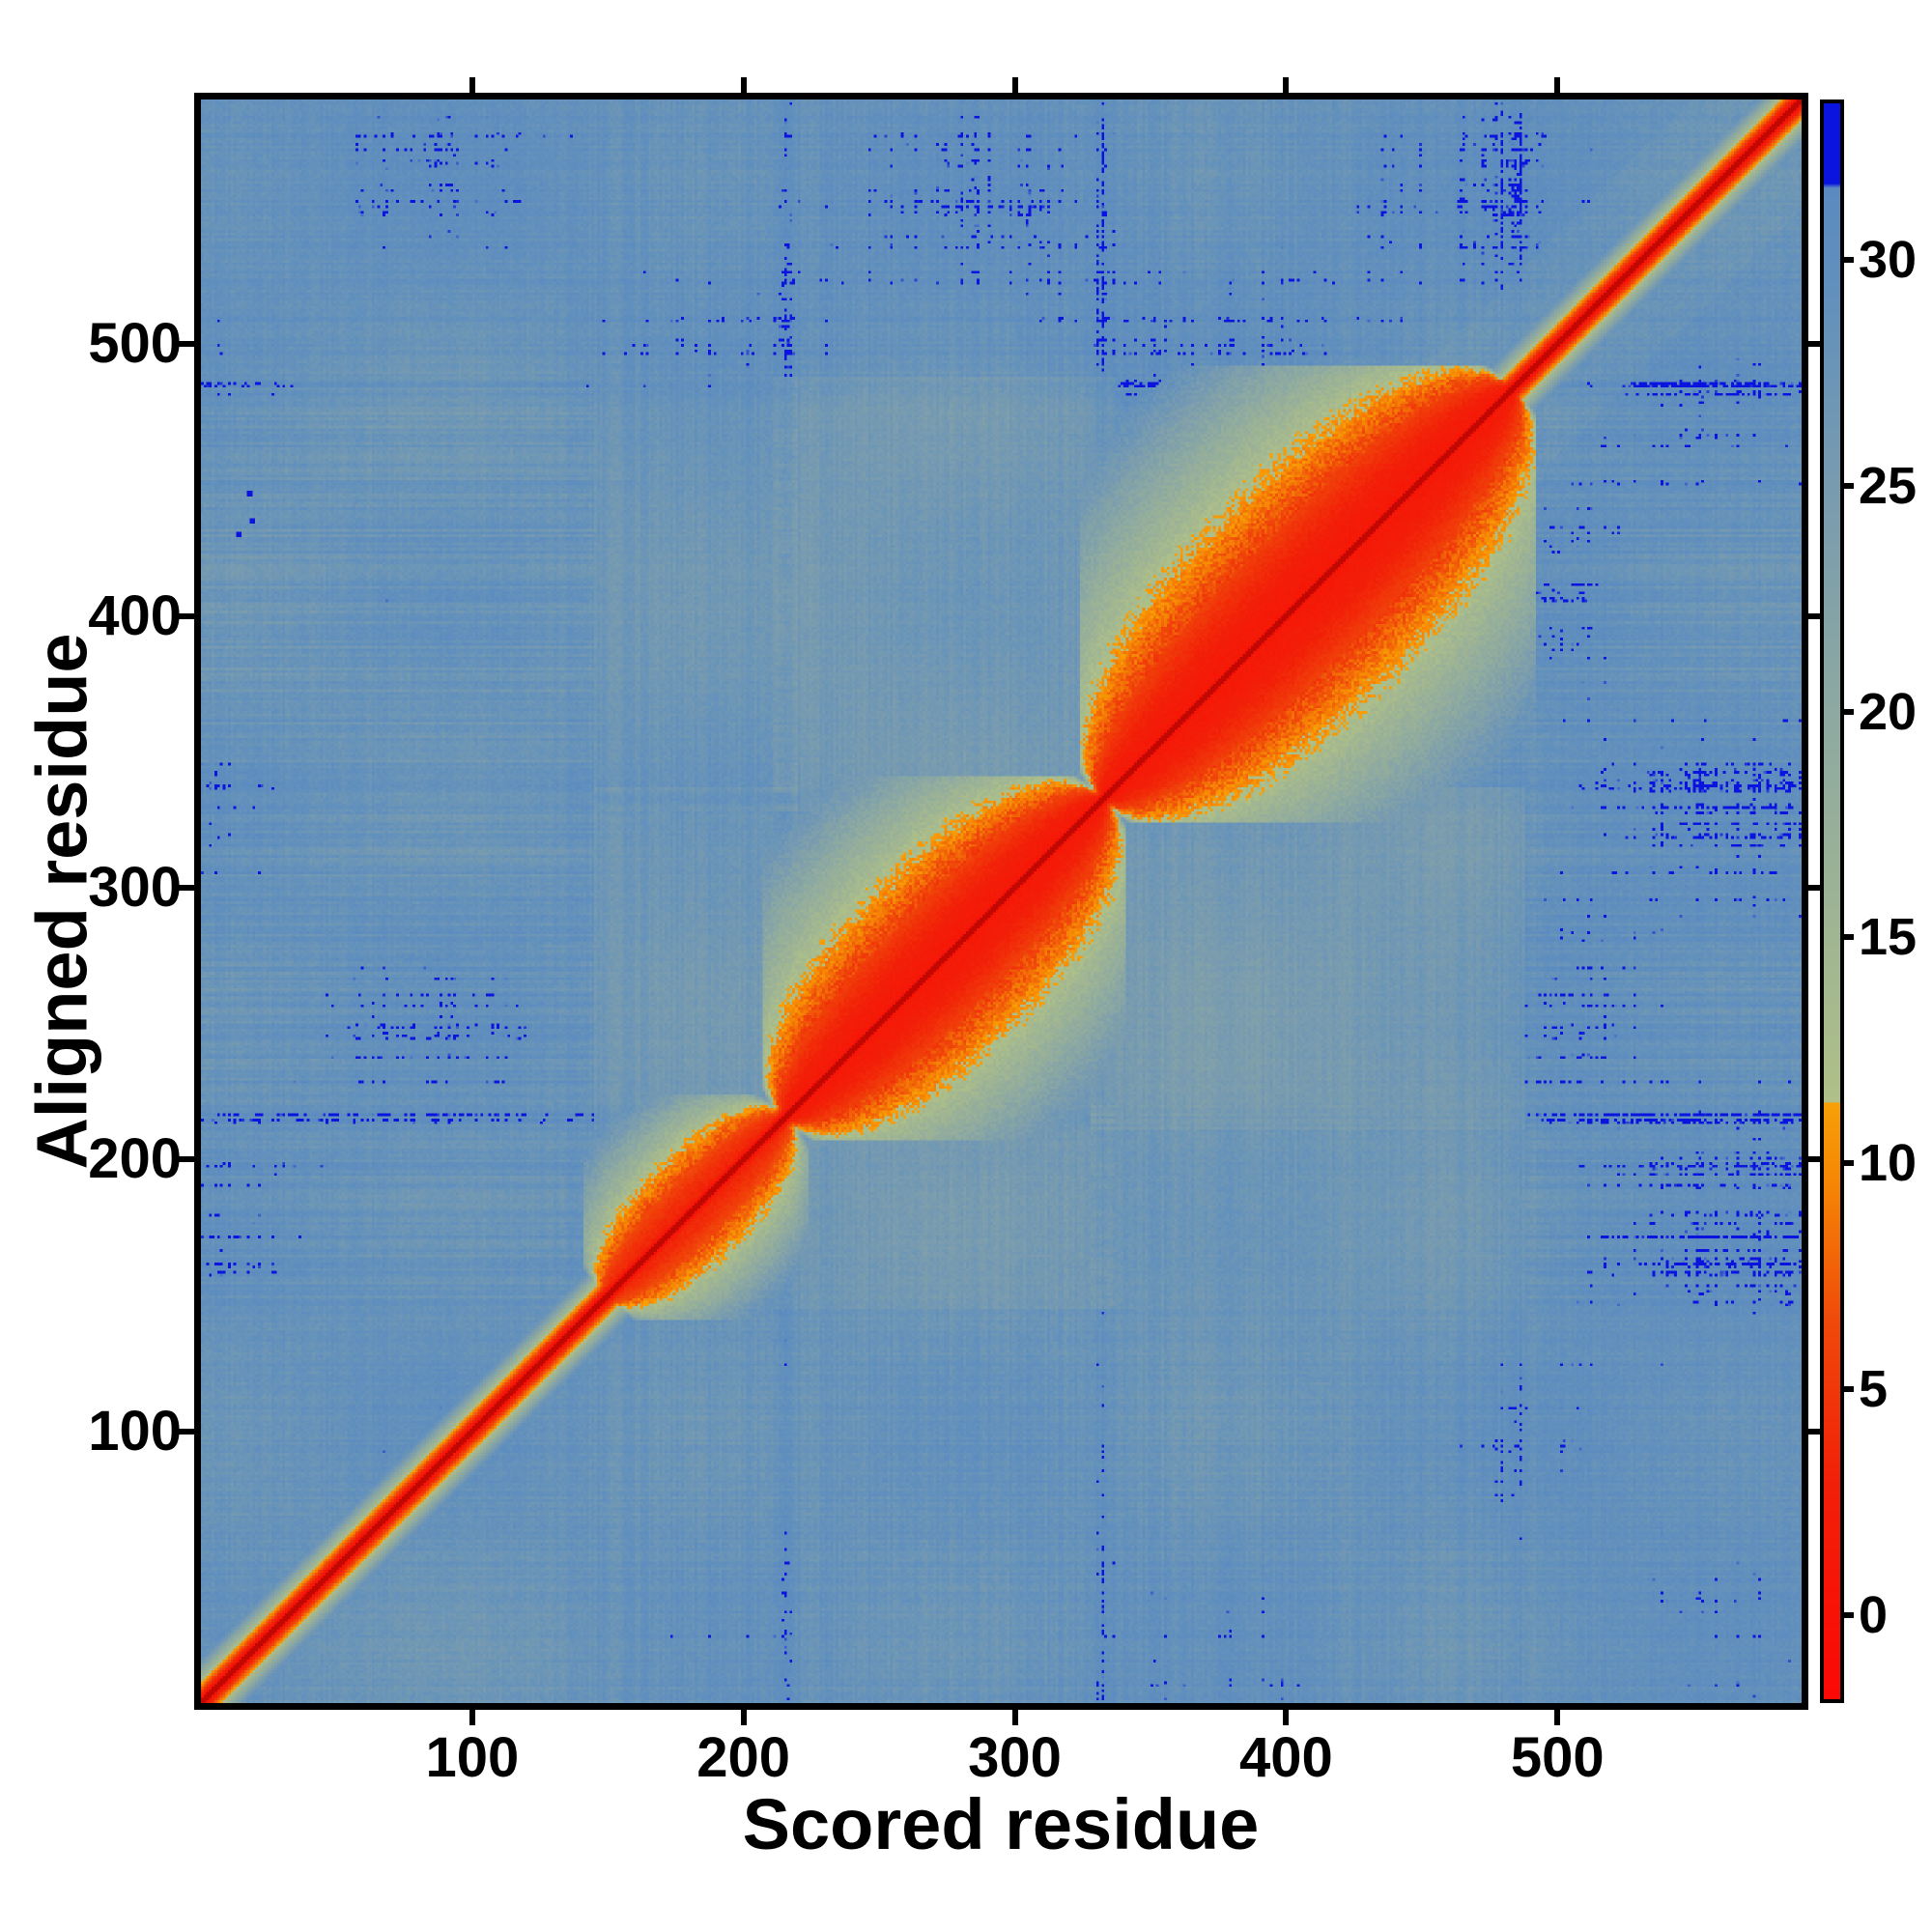  I want to click on y-axis-tick-label: 100, so click(135, 1431).